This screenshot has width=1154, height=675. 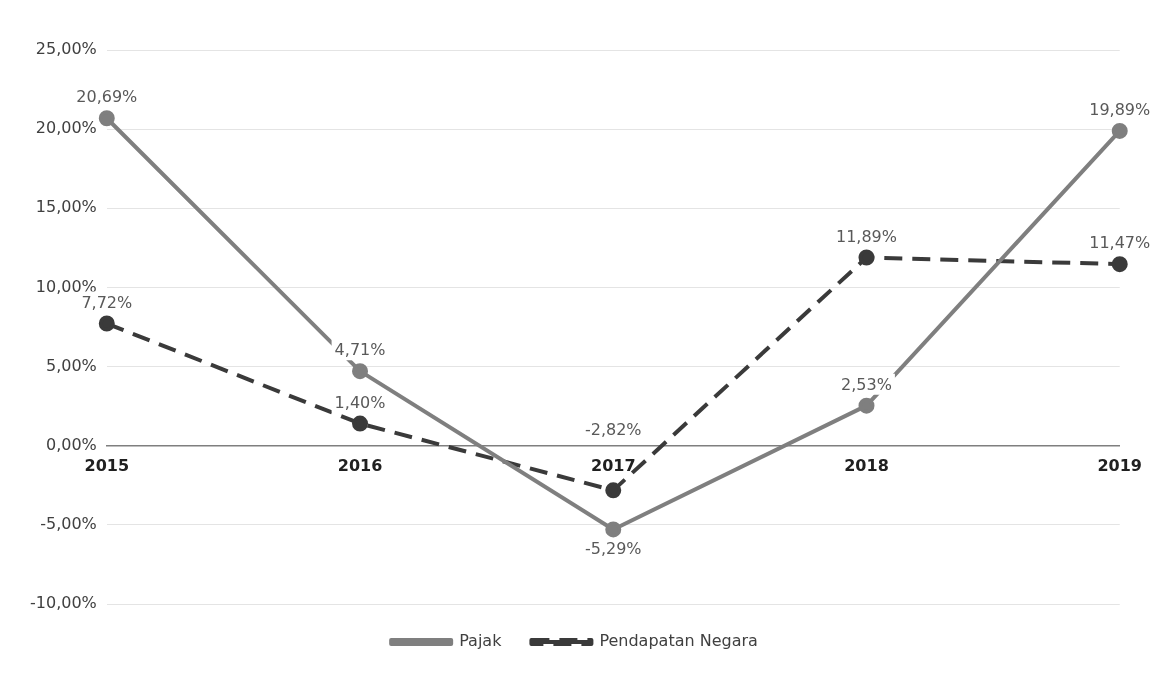 What do you see at coordinates (613, 466) in the screenshot?
I see `x-tick-label: 2017` at bounding box center [613, 466].